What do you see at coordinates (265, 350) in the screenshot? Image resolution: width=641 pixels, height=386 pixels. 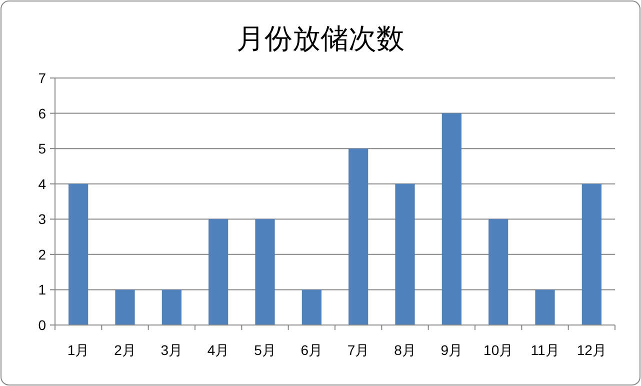 I see `x-tick-label: 5月` at bounding box center [265, 350].